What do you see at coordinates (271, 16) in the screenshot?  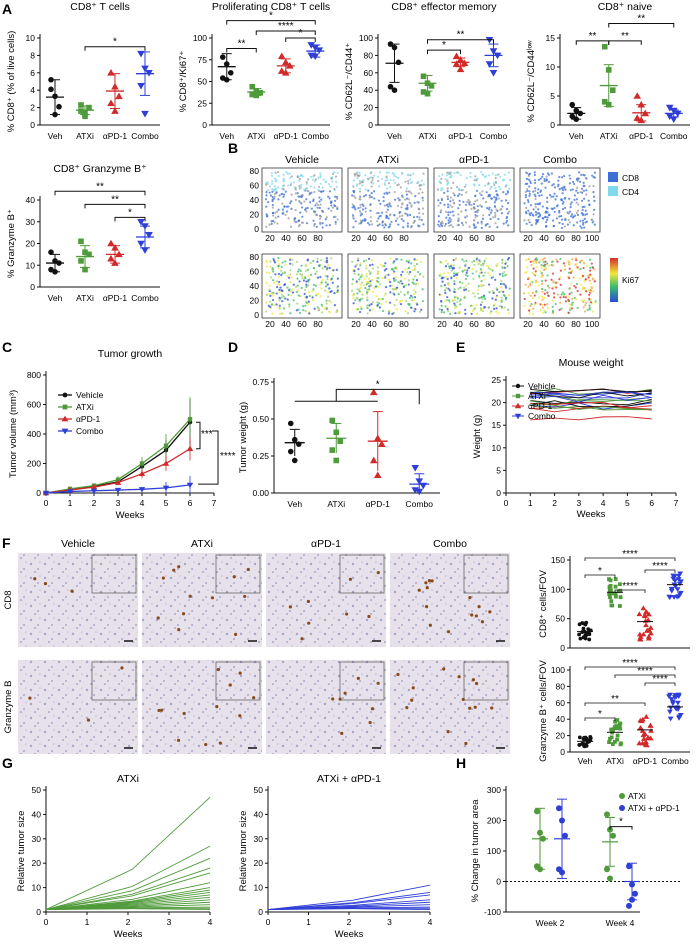 I see `significance-label: *` at bounding box center [271, 16].